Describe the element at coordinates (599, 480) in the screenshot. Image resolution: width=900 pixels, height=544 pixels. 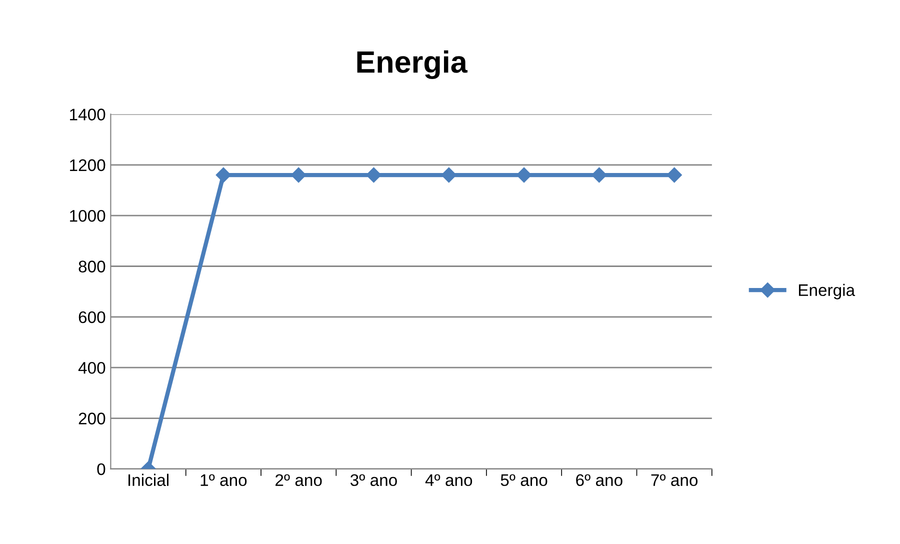
I see `x-tick-label: 6º ano` at that location.